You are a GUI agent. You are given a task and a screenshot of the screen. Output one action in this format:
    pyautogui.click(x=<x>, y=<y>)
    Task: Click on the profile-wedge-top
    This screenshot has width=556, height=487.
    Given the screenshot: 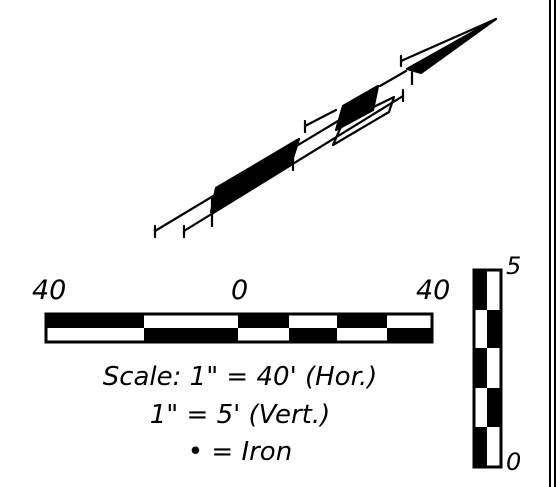 What is the action you would take?
    pyautogui.click(x=451, y=46)
    